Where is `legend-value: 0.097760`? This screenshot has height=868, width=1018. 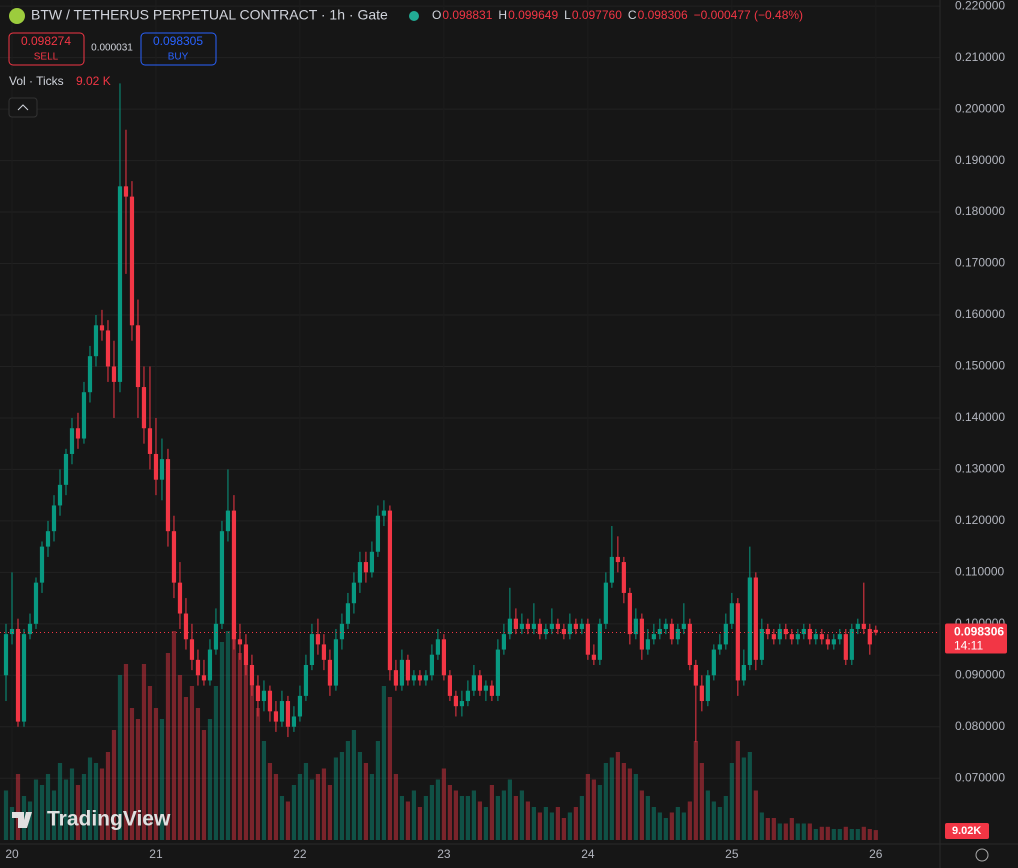
legend-value: 0.097760 is located at coordinates (597, 15).